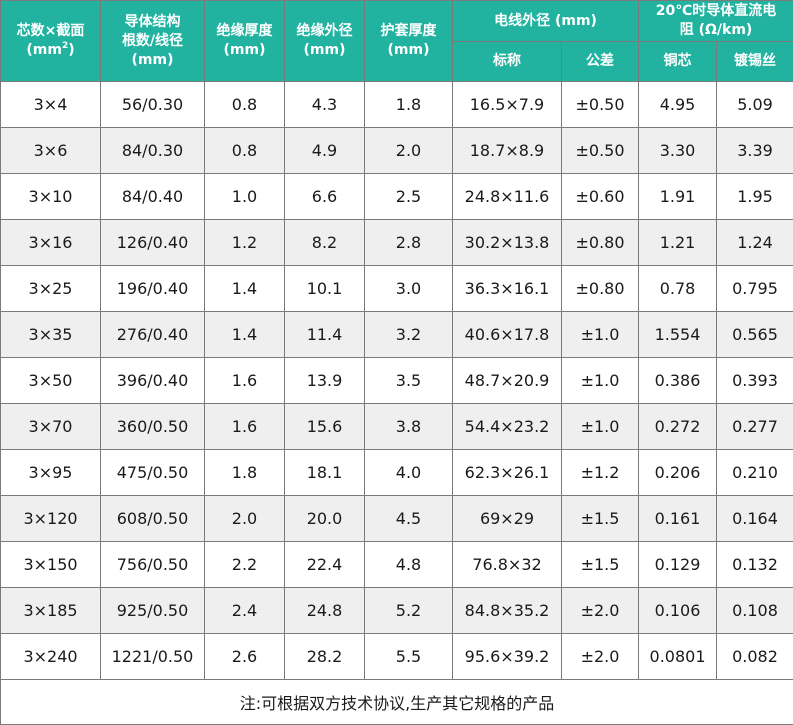 The height and width of the screenshot is (725, 793). I want to click on cell-copper-resistance: 4.95, so click(678, 104).